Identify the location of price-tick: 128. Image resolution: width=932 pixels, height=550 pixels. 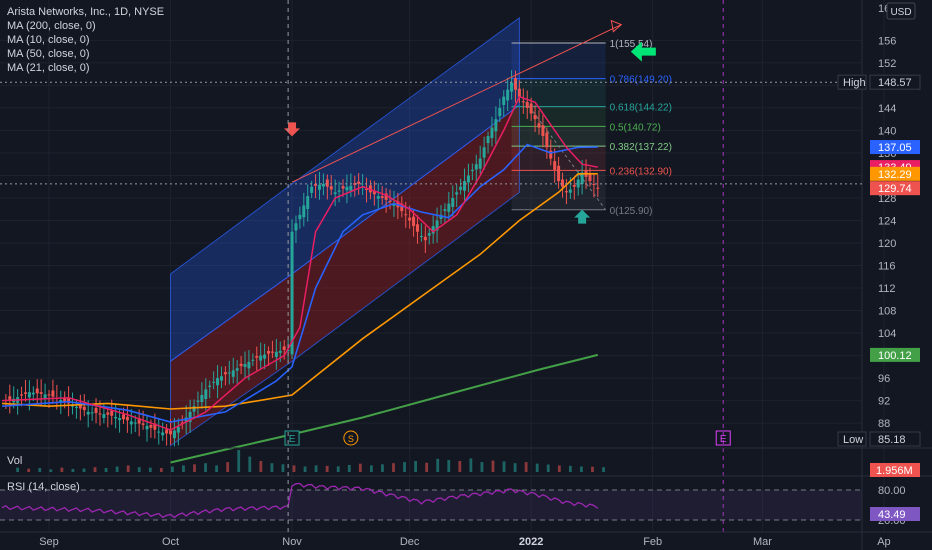
(887, 199).